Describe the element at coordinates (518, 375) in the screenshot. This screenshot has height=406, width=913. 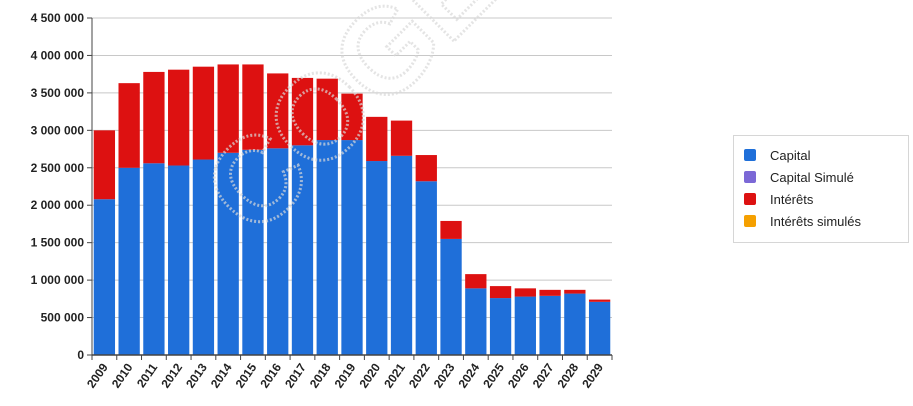
I see `x-tick-label: 2026` at that location.